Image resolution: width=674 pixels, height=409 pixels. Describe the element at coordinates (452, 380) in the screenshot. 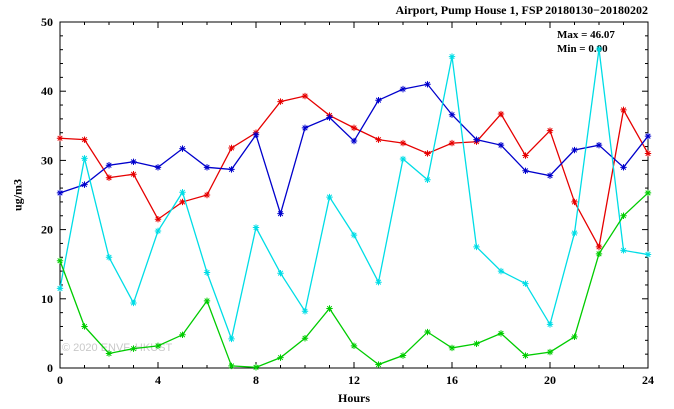

I see `x-tick-label: 16` at that location.